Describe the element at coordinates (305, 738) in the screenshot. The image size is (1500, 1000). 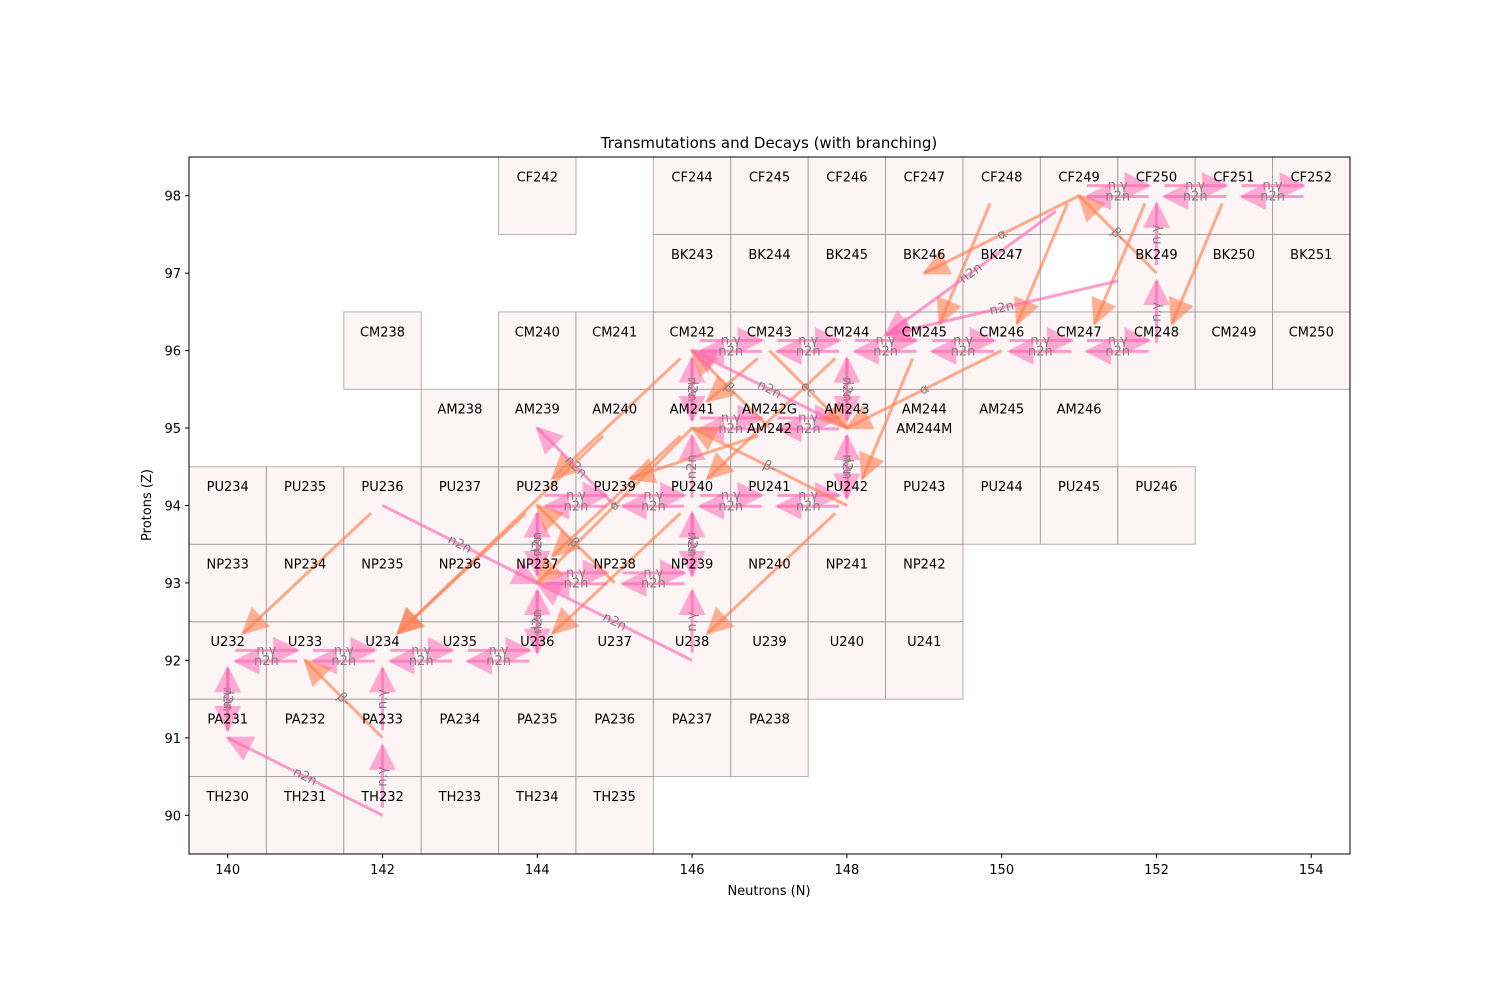
I see `nuclide-cell-pa232` at that location.